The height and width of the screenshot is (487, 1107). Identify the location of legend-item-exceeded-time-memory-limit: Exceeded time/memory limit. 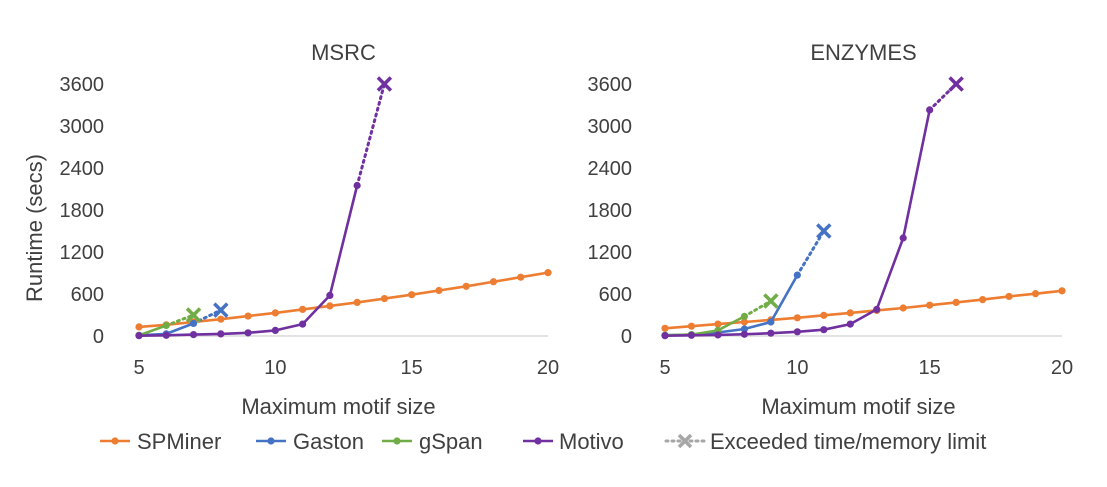
(825, 441).